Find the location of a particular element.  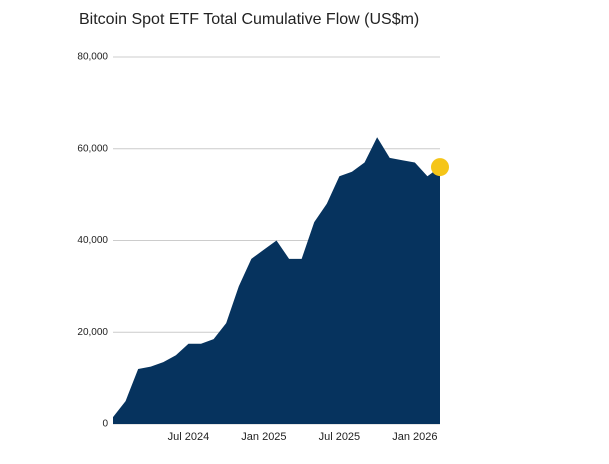

x-tick-label: Jul 2025 is located at coordinates (340, 437).